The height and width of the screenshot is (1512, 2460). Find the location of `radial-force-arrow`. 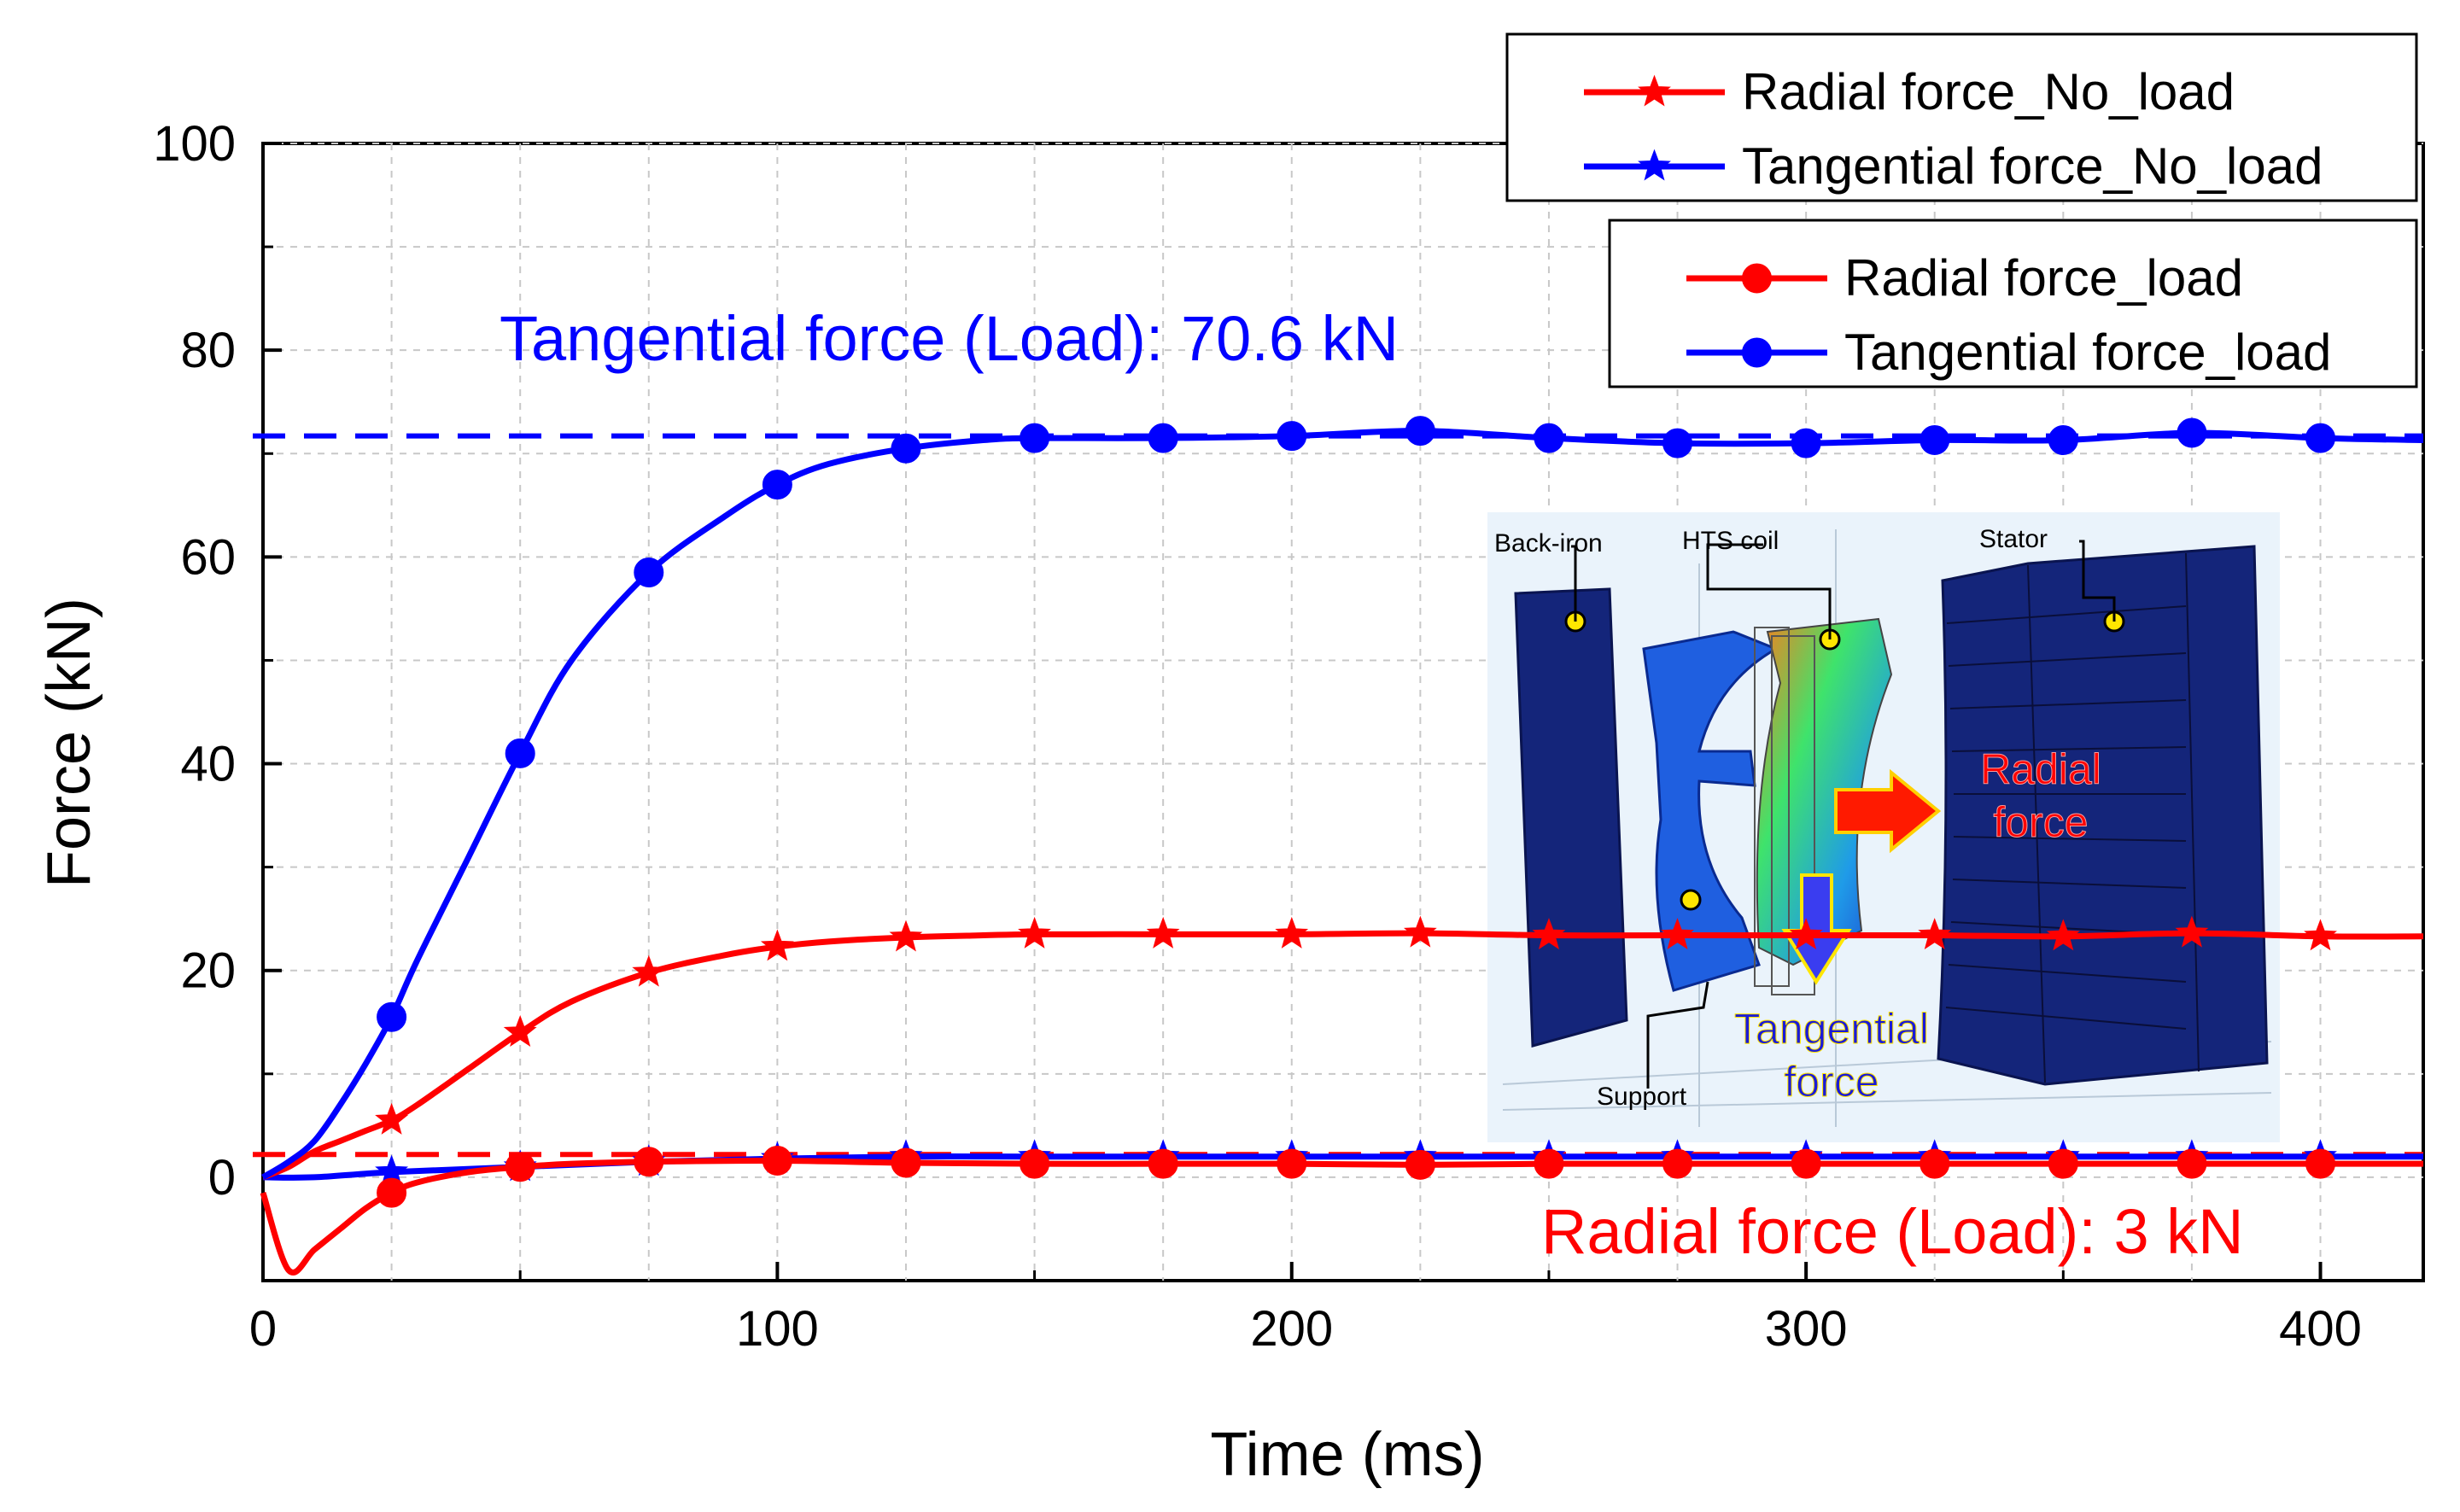

radial-force-arrow is located at coordinates (1888, 811).